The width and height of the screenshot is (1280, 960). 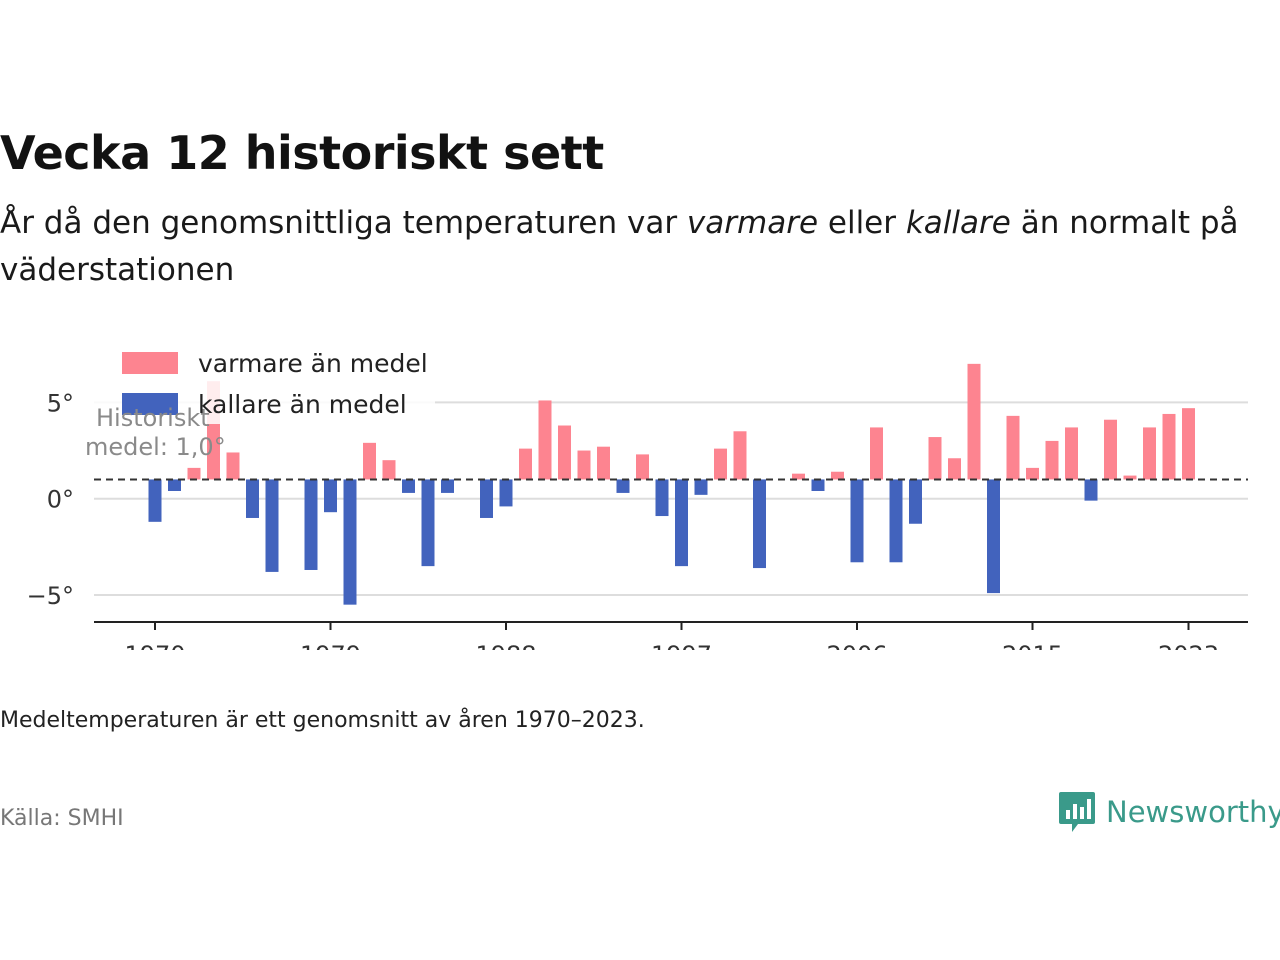 What do you see at coordinates (1032, 473) in the screenshot?
I see `bar-2015` at bounding box center [1032, 473].